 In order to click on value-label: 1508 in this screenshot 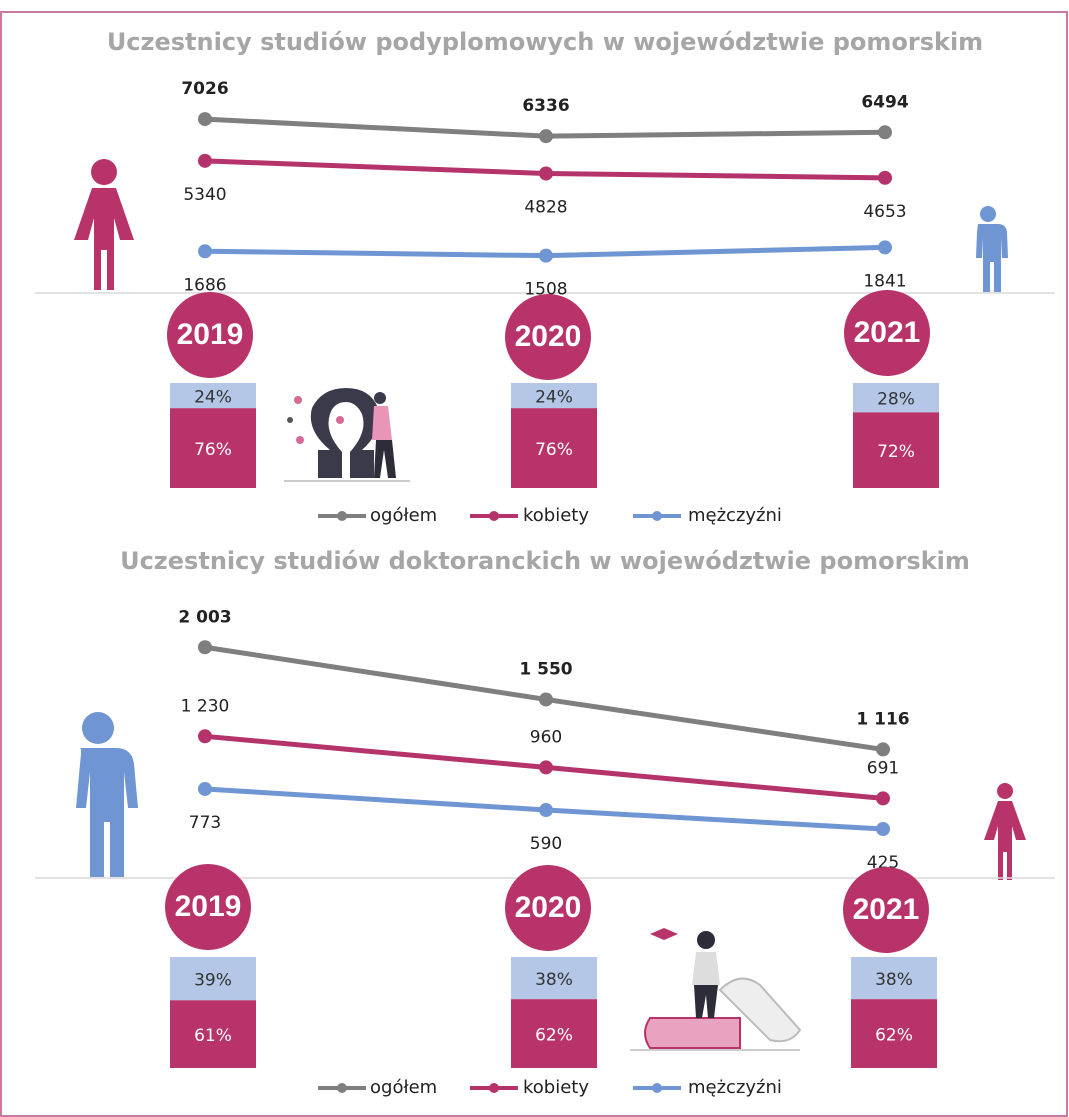, I will do `click(545, 290)`.